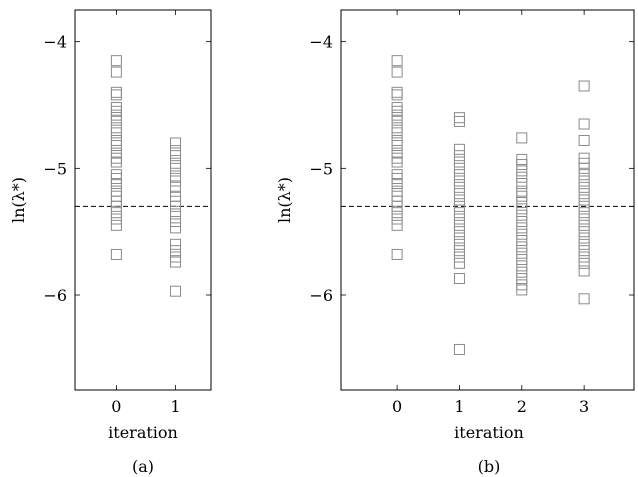 The width and height of the screenshot is (638, 477). What do you see at coordinates (584, 406) in the screenshot?
I see `x-tick-label: 3` at bounding box center [584, 406].